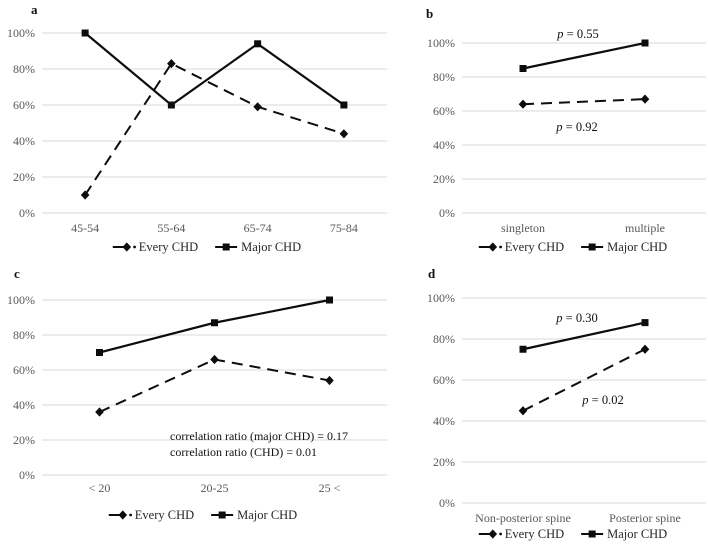  What do you see at coordinates (330, 488) in the screenshot?
I see `x-category-label: 25 <` at bounding box center [330, 488].